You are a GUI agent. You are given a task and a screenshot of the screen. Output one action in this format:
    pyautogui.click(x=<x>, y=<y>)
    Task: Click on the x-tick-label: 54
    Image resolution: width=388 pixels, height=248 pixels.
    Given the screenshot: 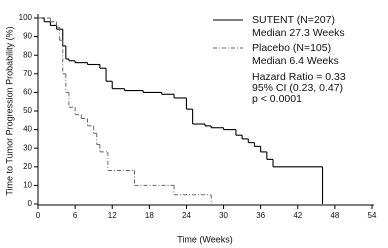 What is the action you would take?
    pyautogui.click(x=372, y=215)
    